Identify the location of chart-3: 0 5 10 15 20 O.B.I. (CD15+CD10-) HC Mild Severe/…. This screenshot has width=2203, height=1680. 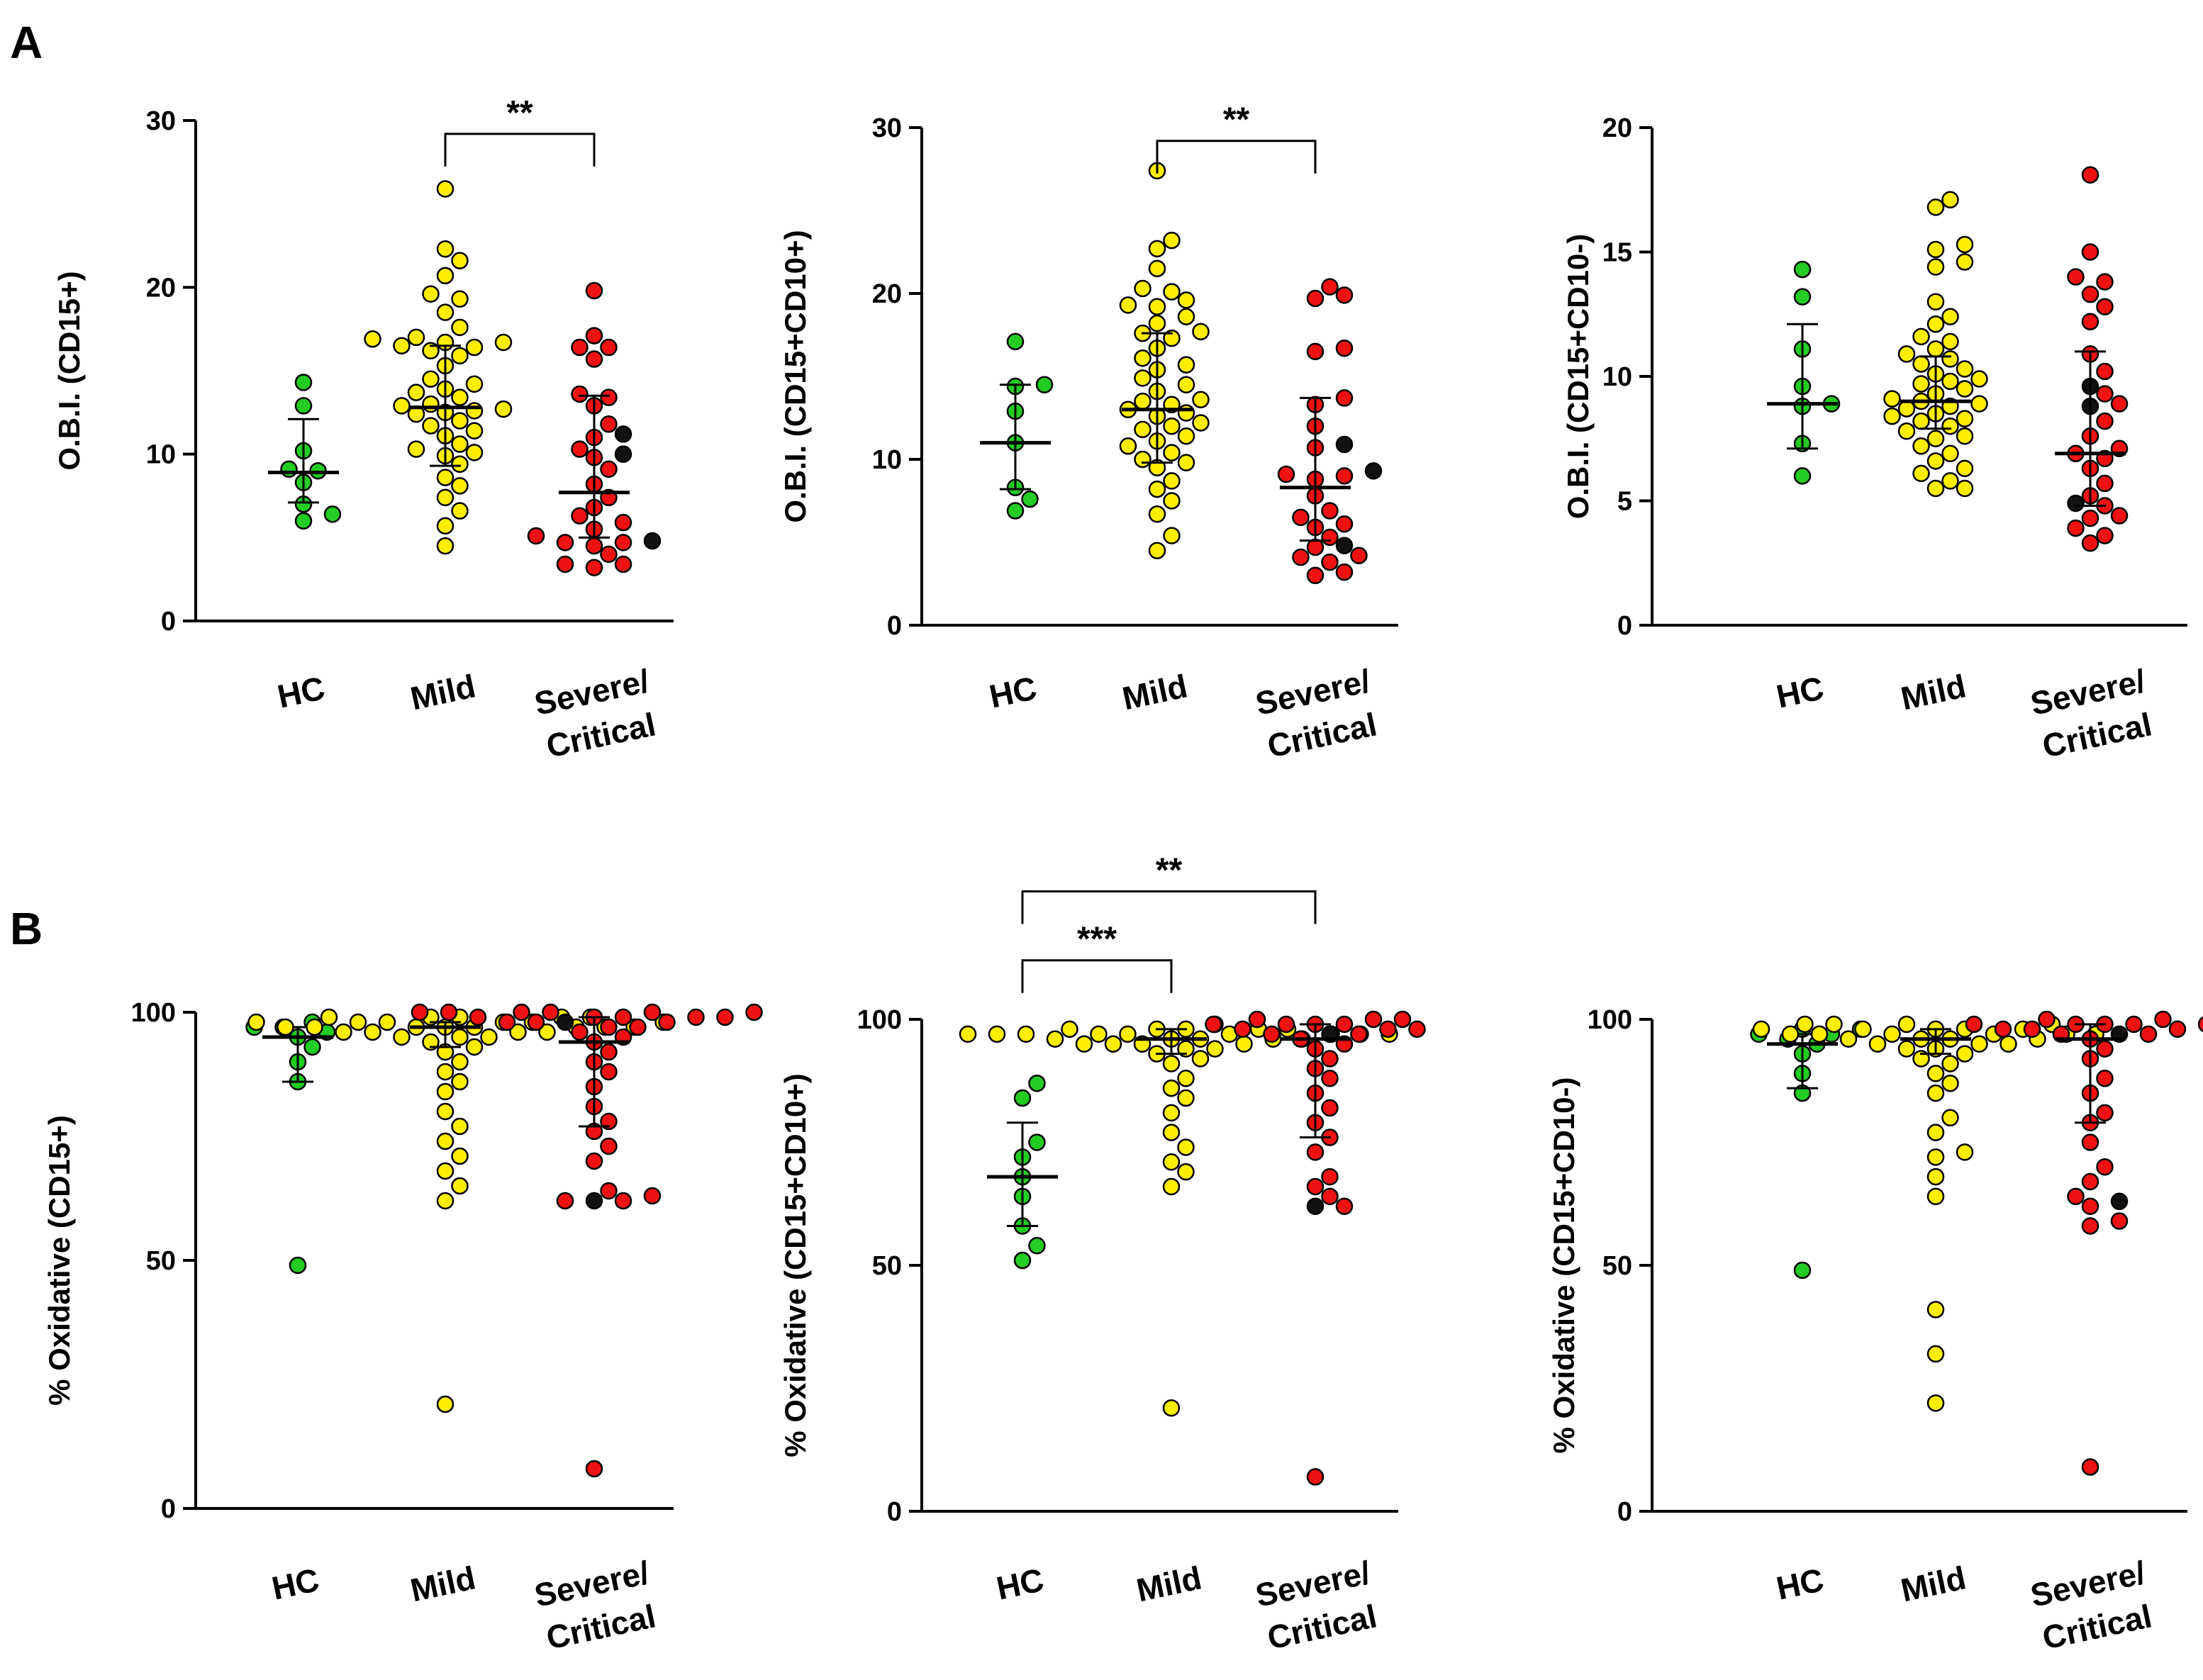
(1874, 439).